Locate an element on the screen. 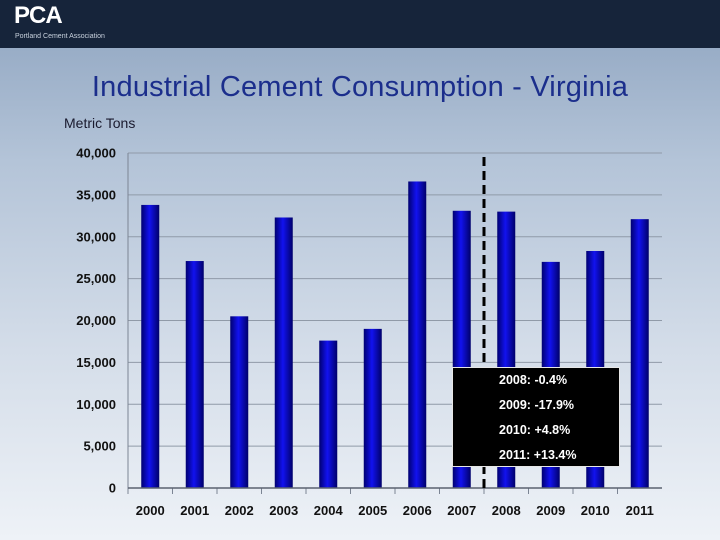  x-tick-label: 2006 is located at coordinates (417, 510).